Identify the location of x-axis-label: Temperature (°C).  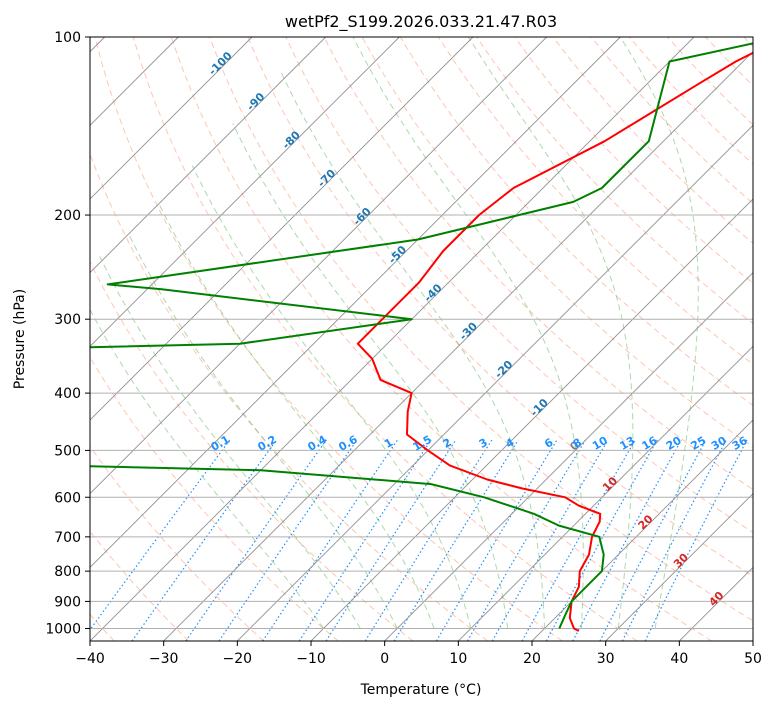
(421, 690).